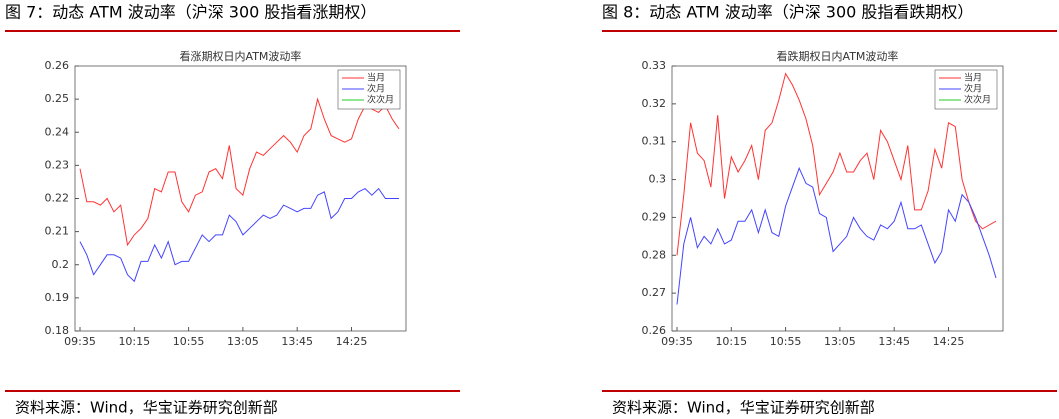  I want to click on y-tick-label: 0.32, so click(654, 103).